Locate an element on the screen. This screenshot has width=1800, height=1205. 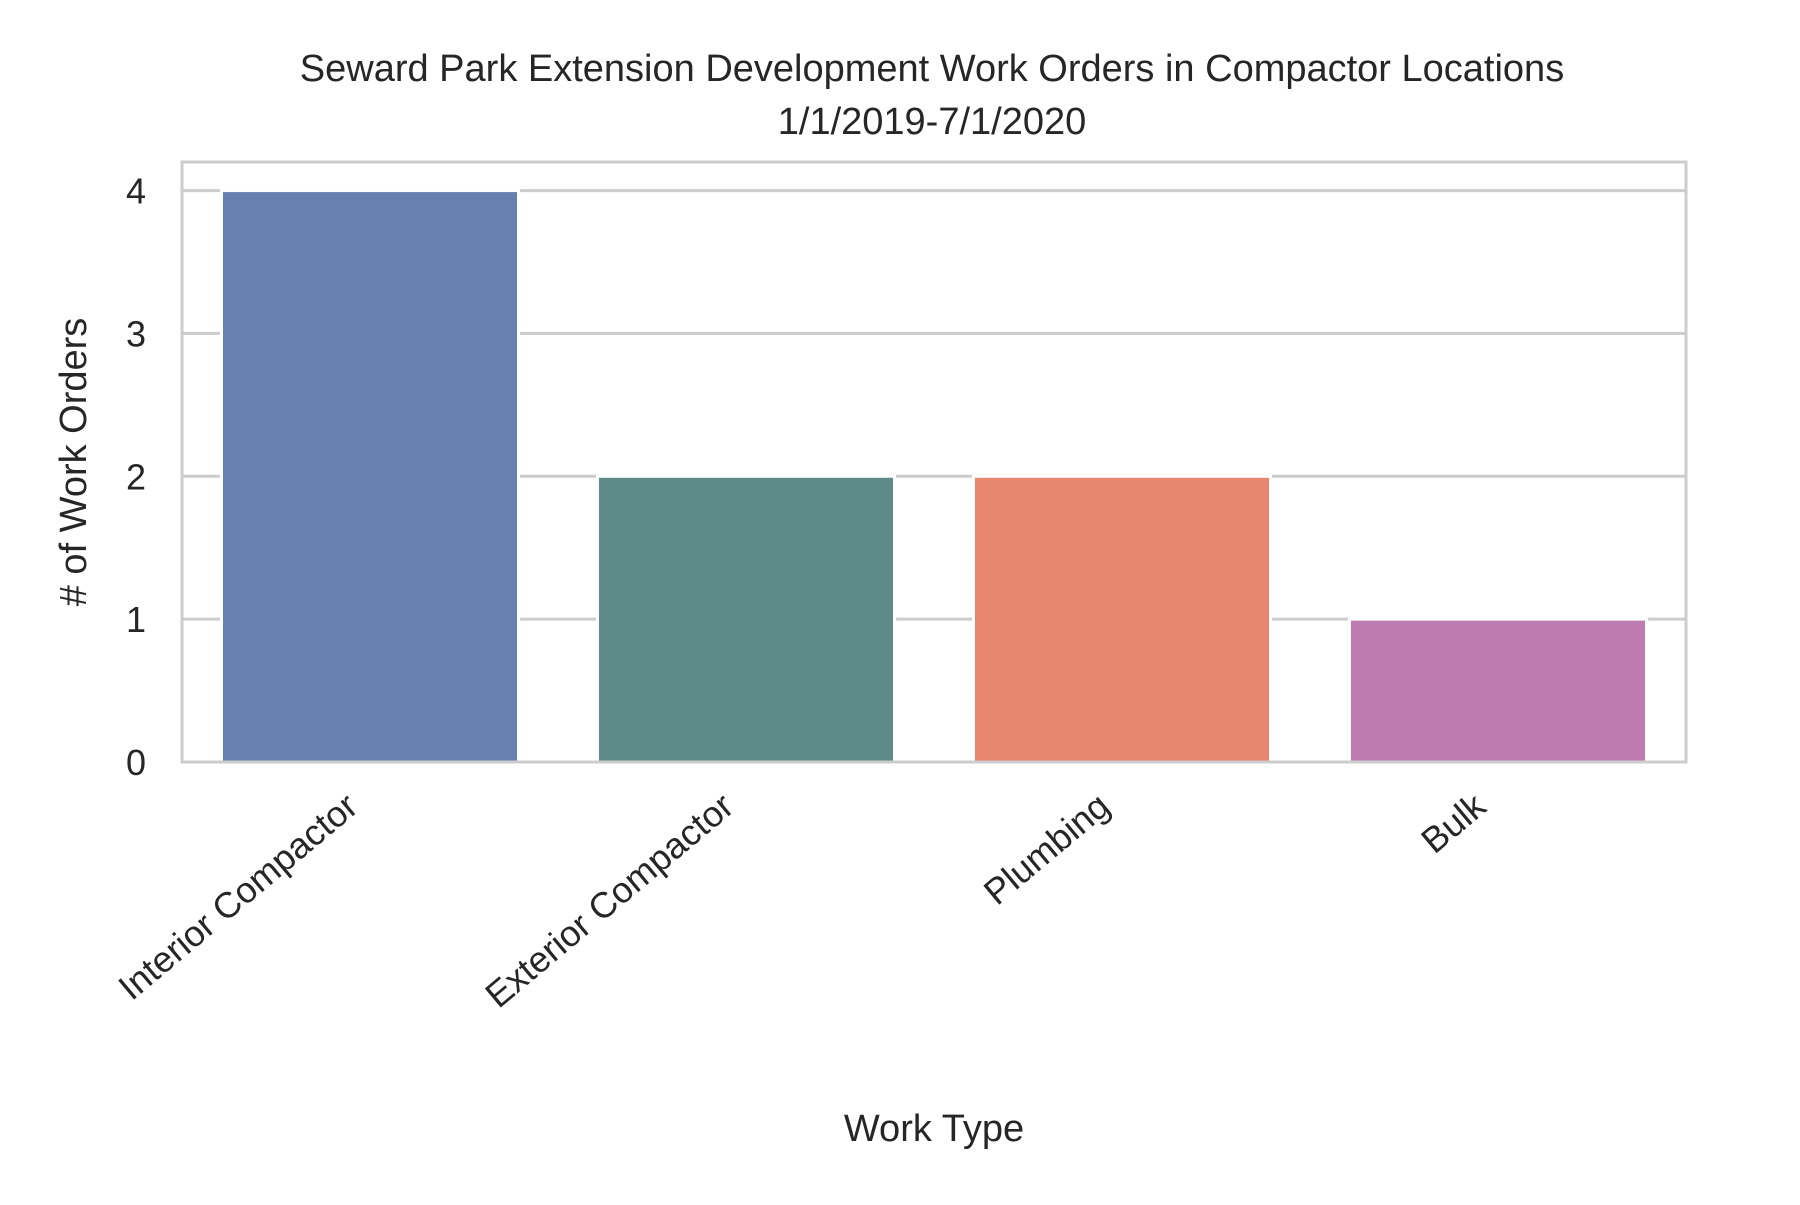
y-tick-label: 1 is located at coordinates (136, 619).